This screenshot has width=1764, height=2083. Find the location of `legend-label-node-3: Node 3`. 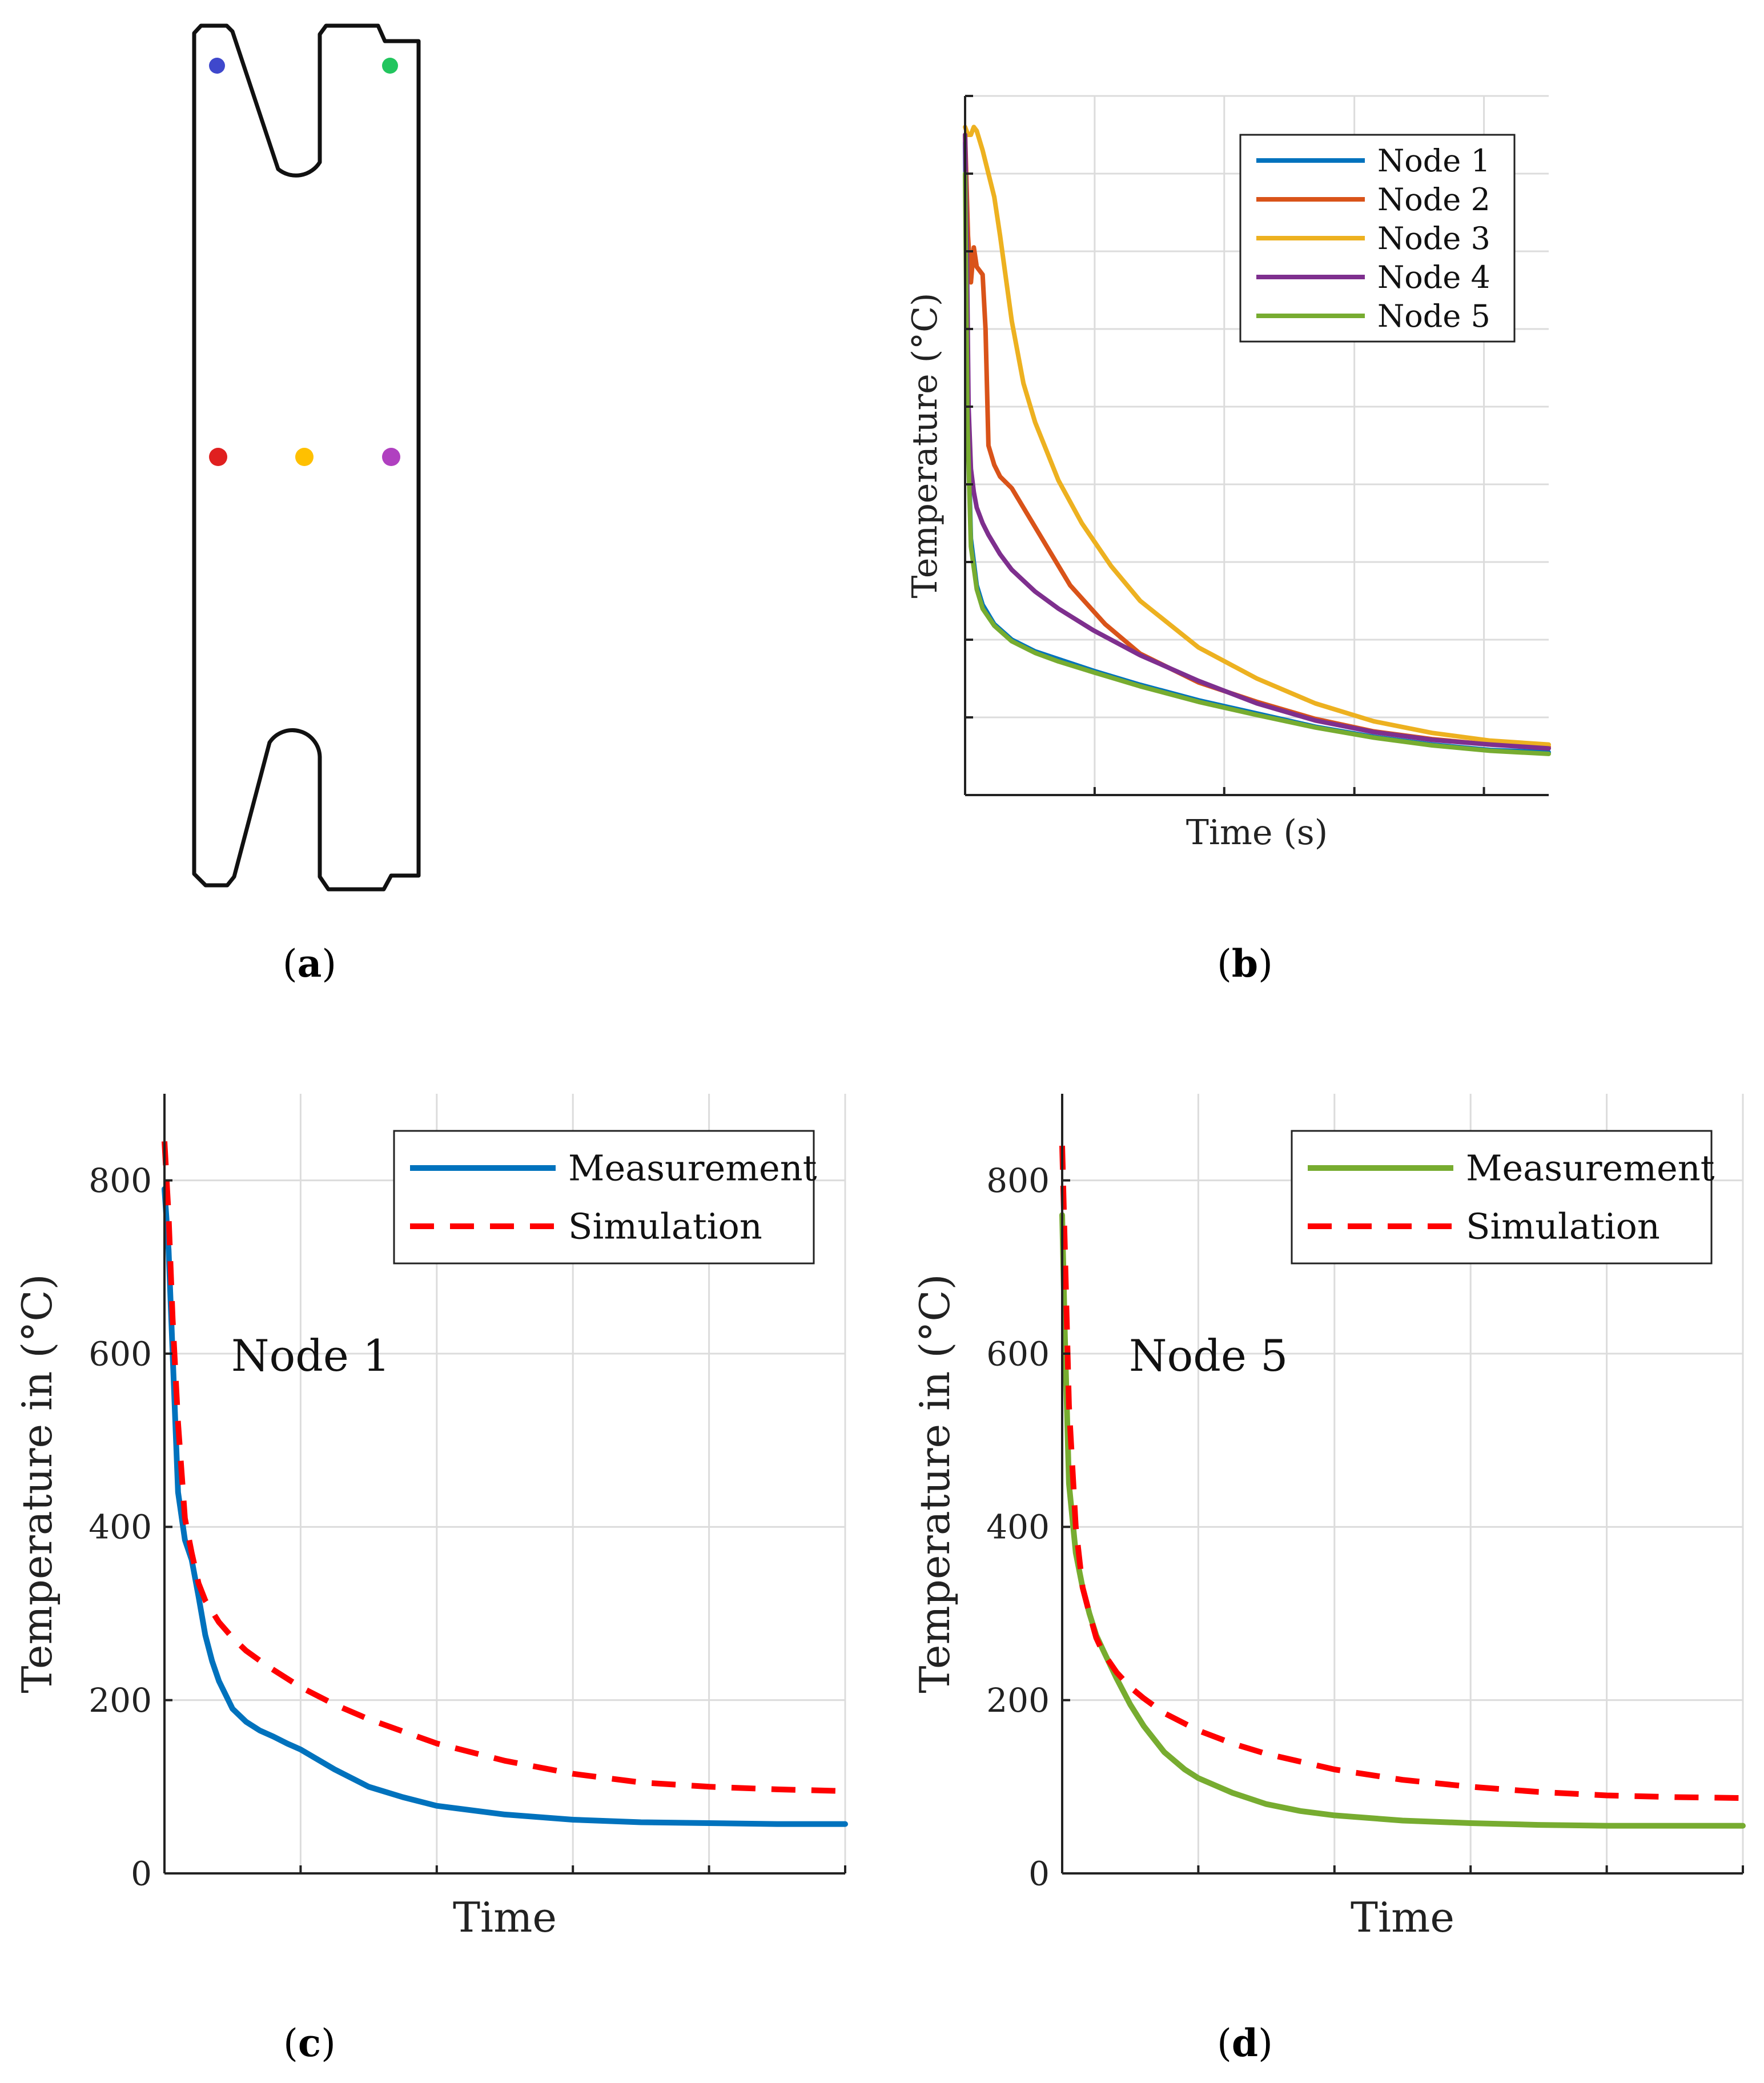

legend-label-node-3: Node 3 is located at coordinates (1433, 238).